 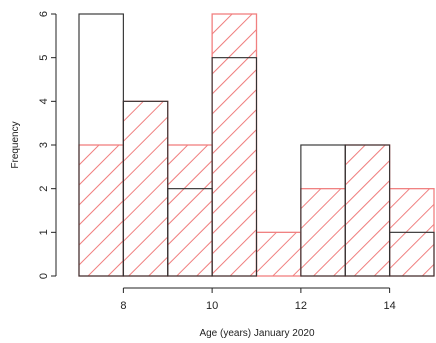 I want to click on x-tick-label: 12, so click(x=301, y=306).